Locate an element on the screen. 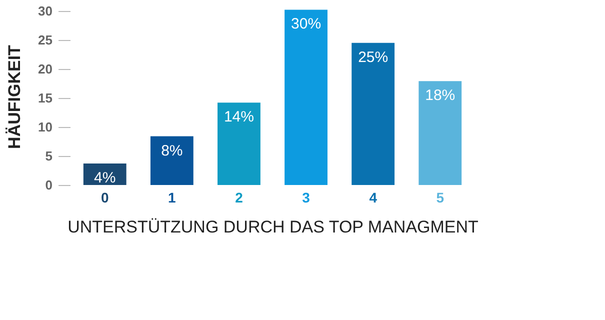 The width and height of the screenshot is (605, 320). y-axis-title: HÄUFIGKEIT is located at coordinates (14, 96).